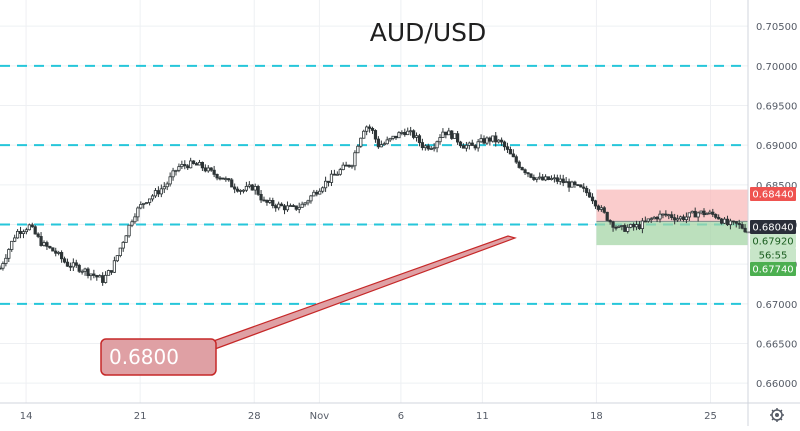 The image size is (800, 431). Describe the element at coordinates (672, 233) in the screenshot. I see `stop-zone` at that location.